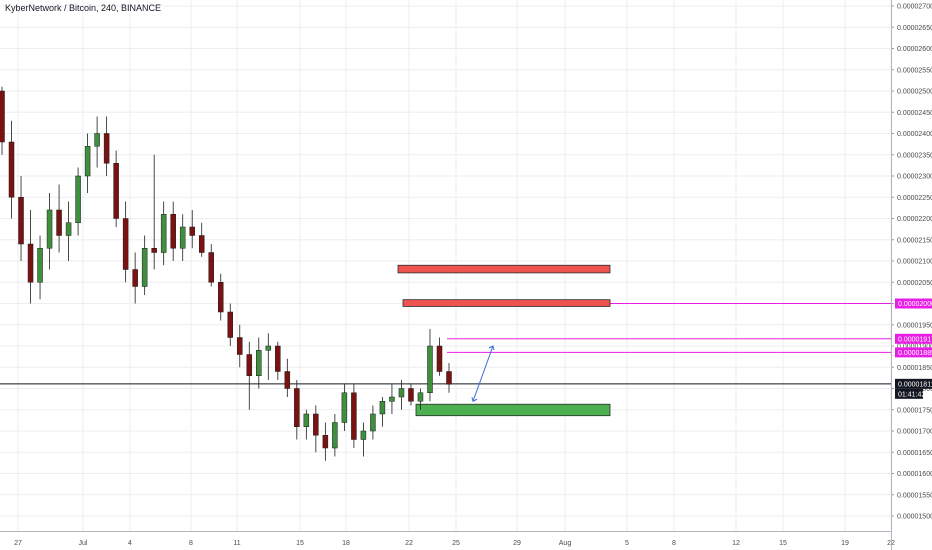  Describe the element at coordinates (914, 325) in the screenshot. I see `y-tick-label: 0.00001950` at that location.